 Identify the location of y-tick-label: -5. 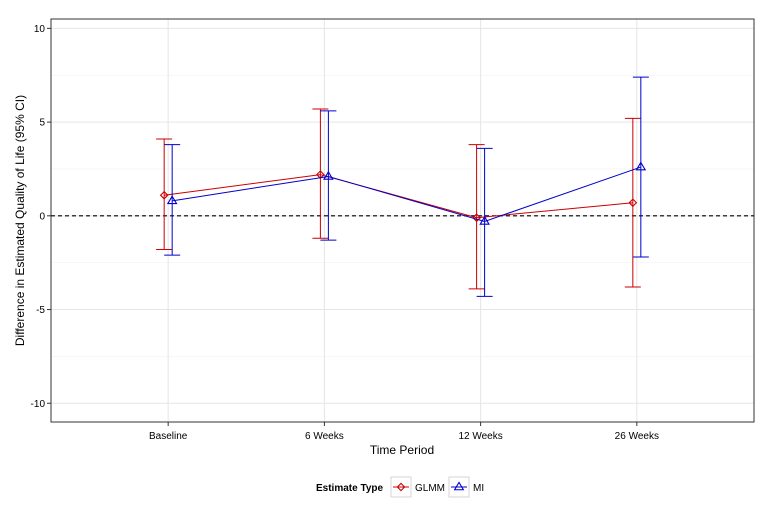
(40, 310).